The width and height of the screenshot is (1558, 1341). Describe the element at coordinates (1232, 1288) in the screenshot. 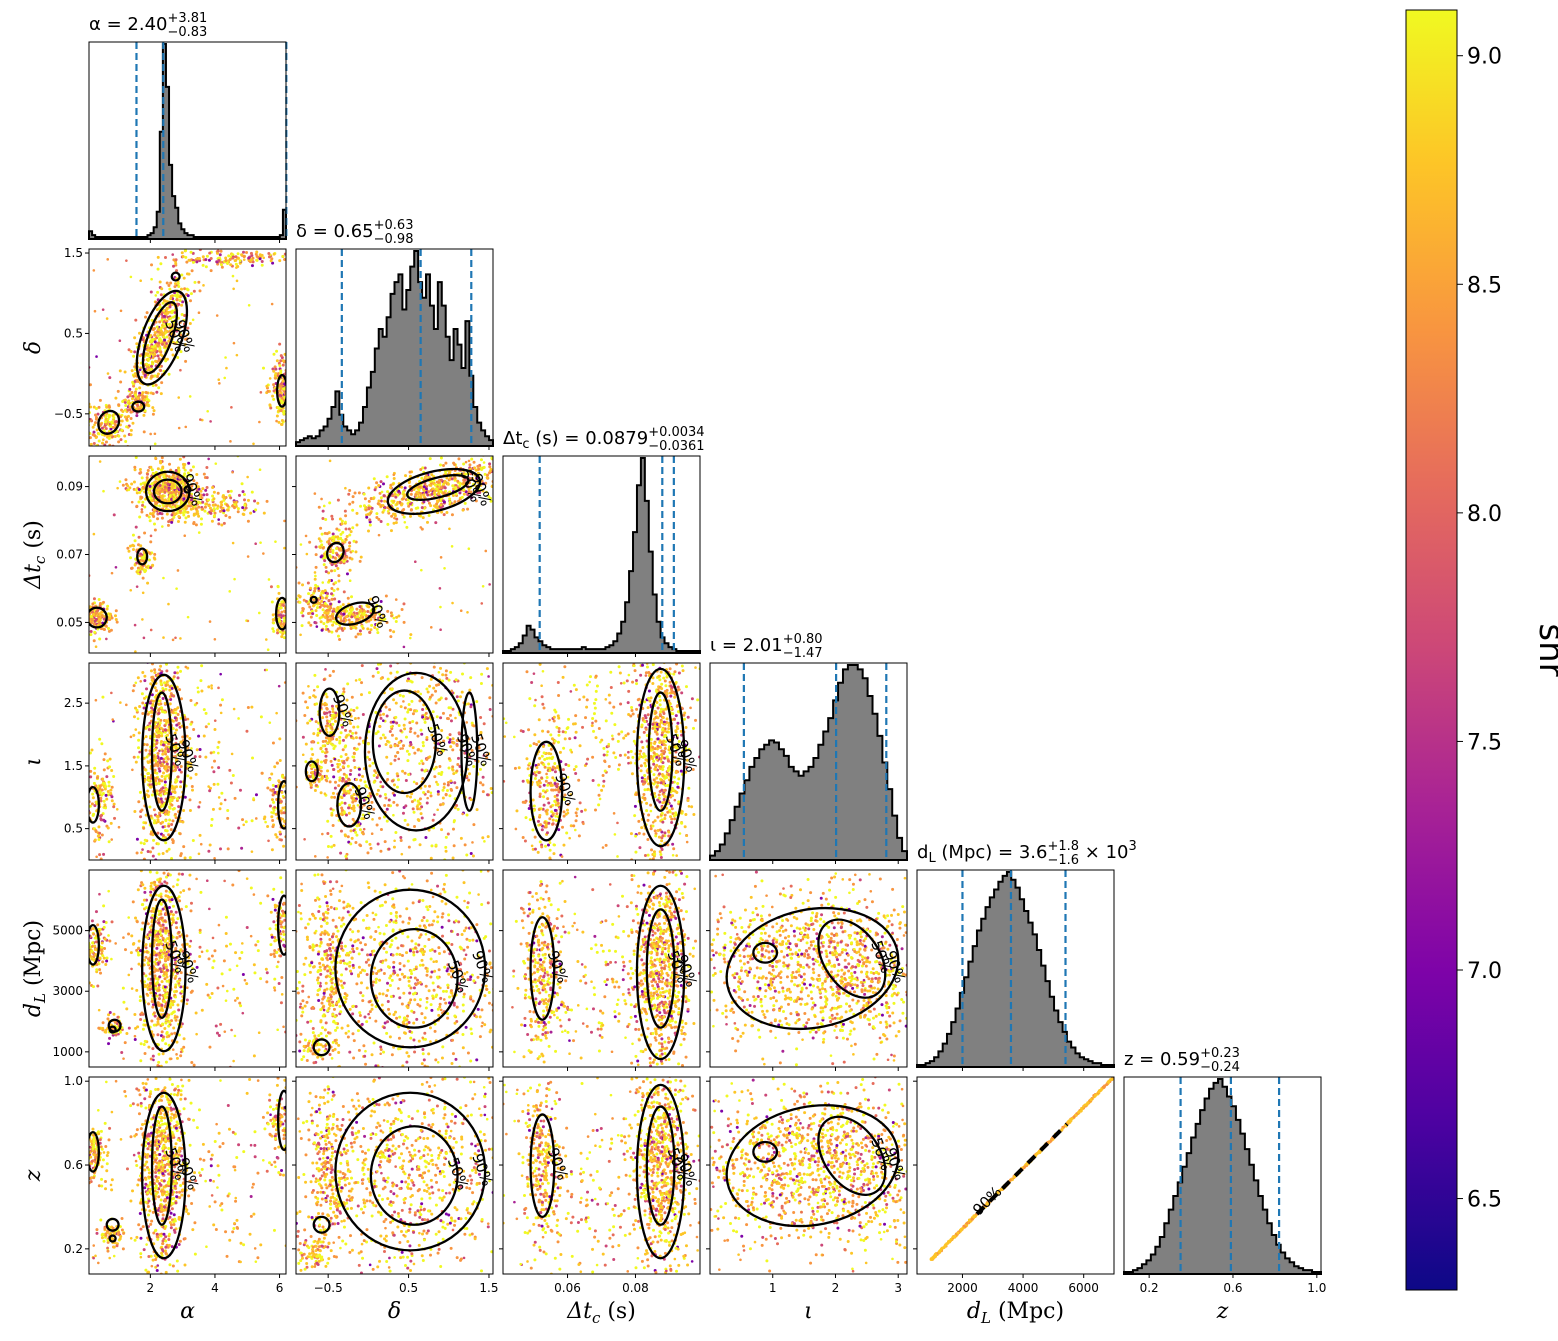

I see `xtick-label: 0.6` at that location.